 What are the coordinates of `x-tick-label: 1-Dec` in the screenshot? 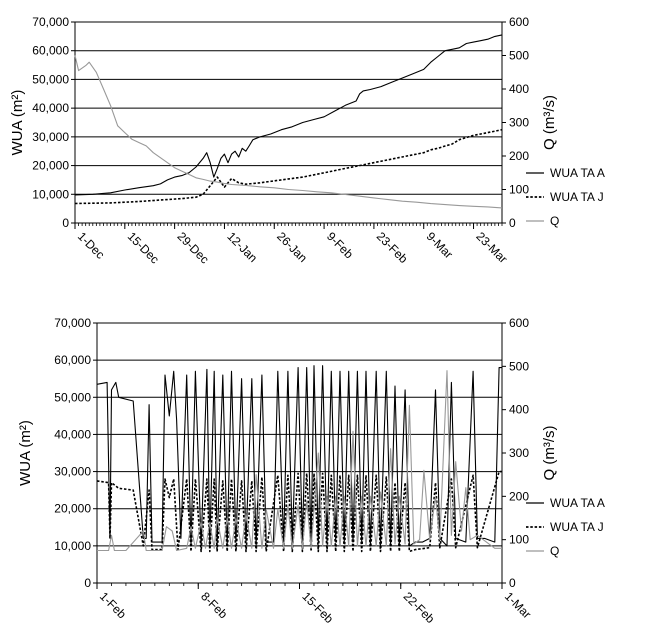 It's located at (91, 245).